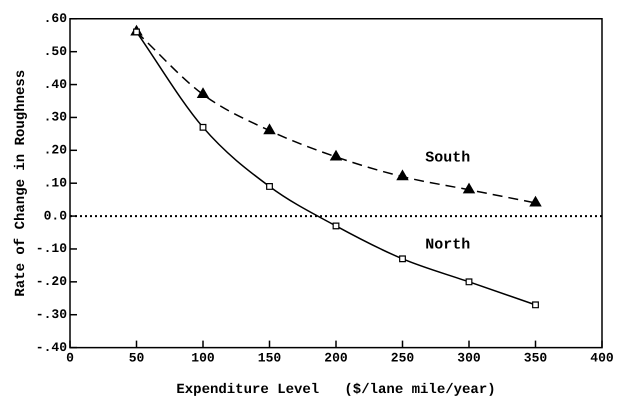 The image size is (630, 410). What do you see at coordinates (203, 358) in the screenshot?
I see `x-tick-label: 100` at bounding box center [203, 358].